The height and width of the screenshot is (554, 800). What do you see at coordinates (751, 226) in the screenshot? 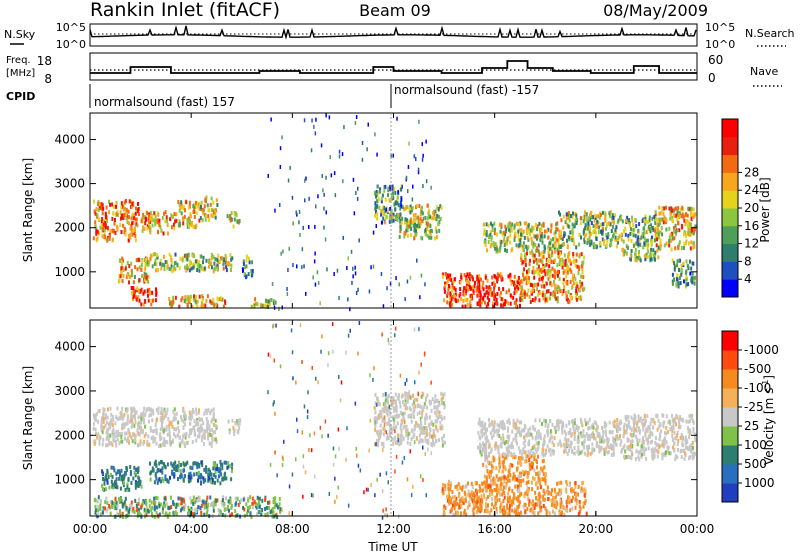
I see `colorbar-tick-label: 16` at bounding box center [751, 226].